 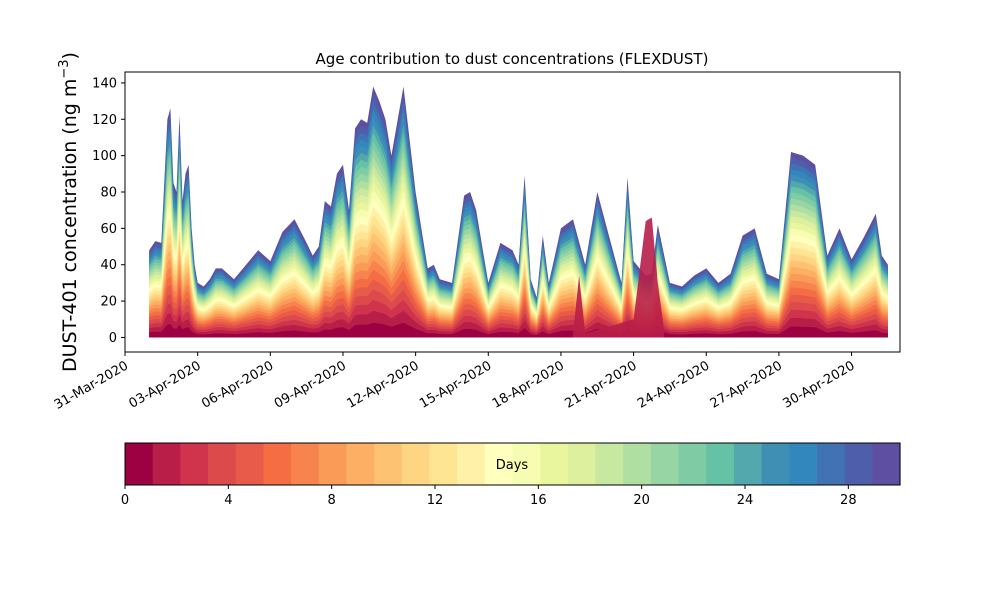 I want to click on colorbar-tick-label: 4, so click(x=228, y=500).